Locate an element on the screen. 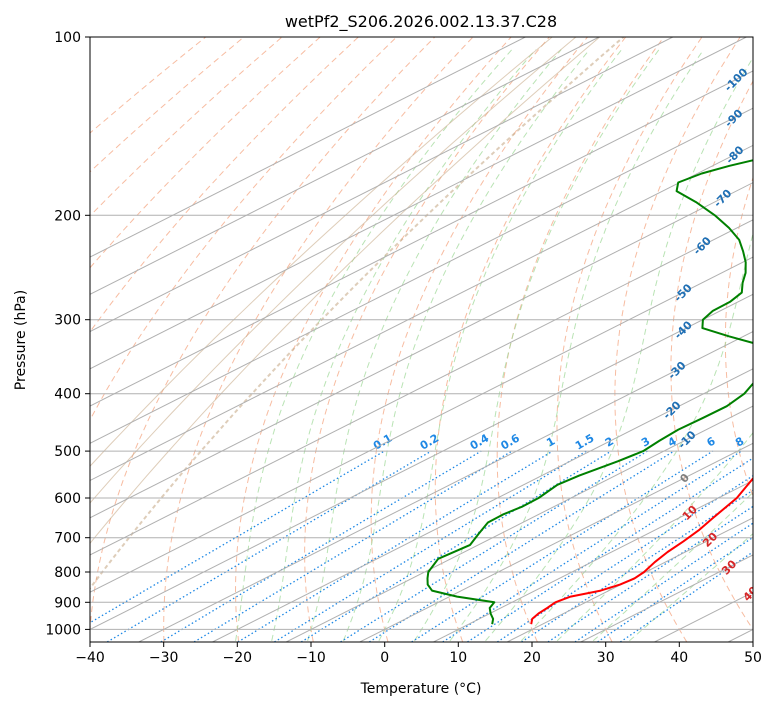  x-tick-label: 40 is located at coordinates (679, 658).